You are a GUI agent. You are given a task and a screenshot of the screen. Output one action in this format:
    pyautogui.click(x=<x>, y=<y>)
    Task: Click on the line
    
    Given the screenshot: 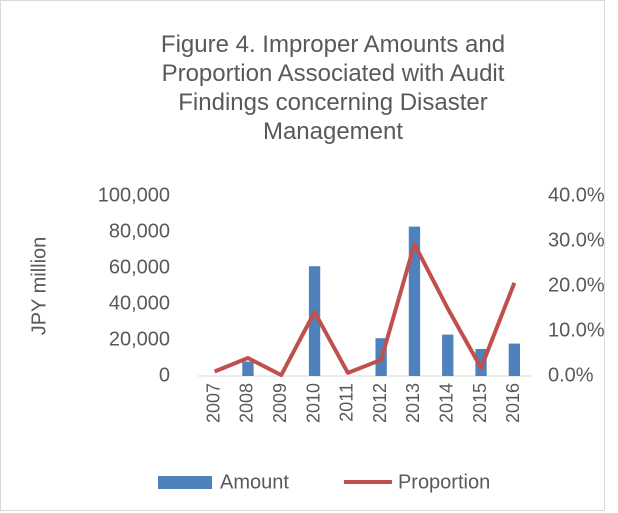 What is the action you would take?
    pyautogui.click(x=365, y=310)
    